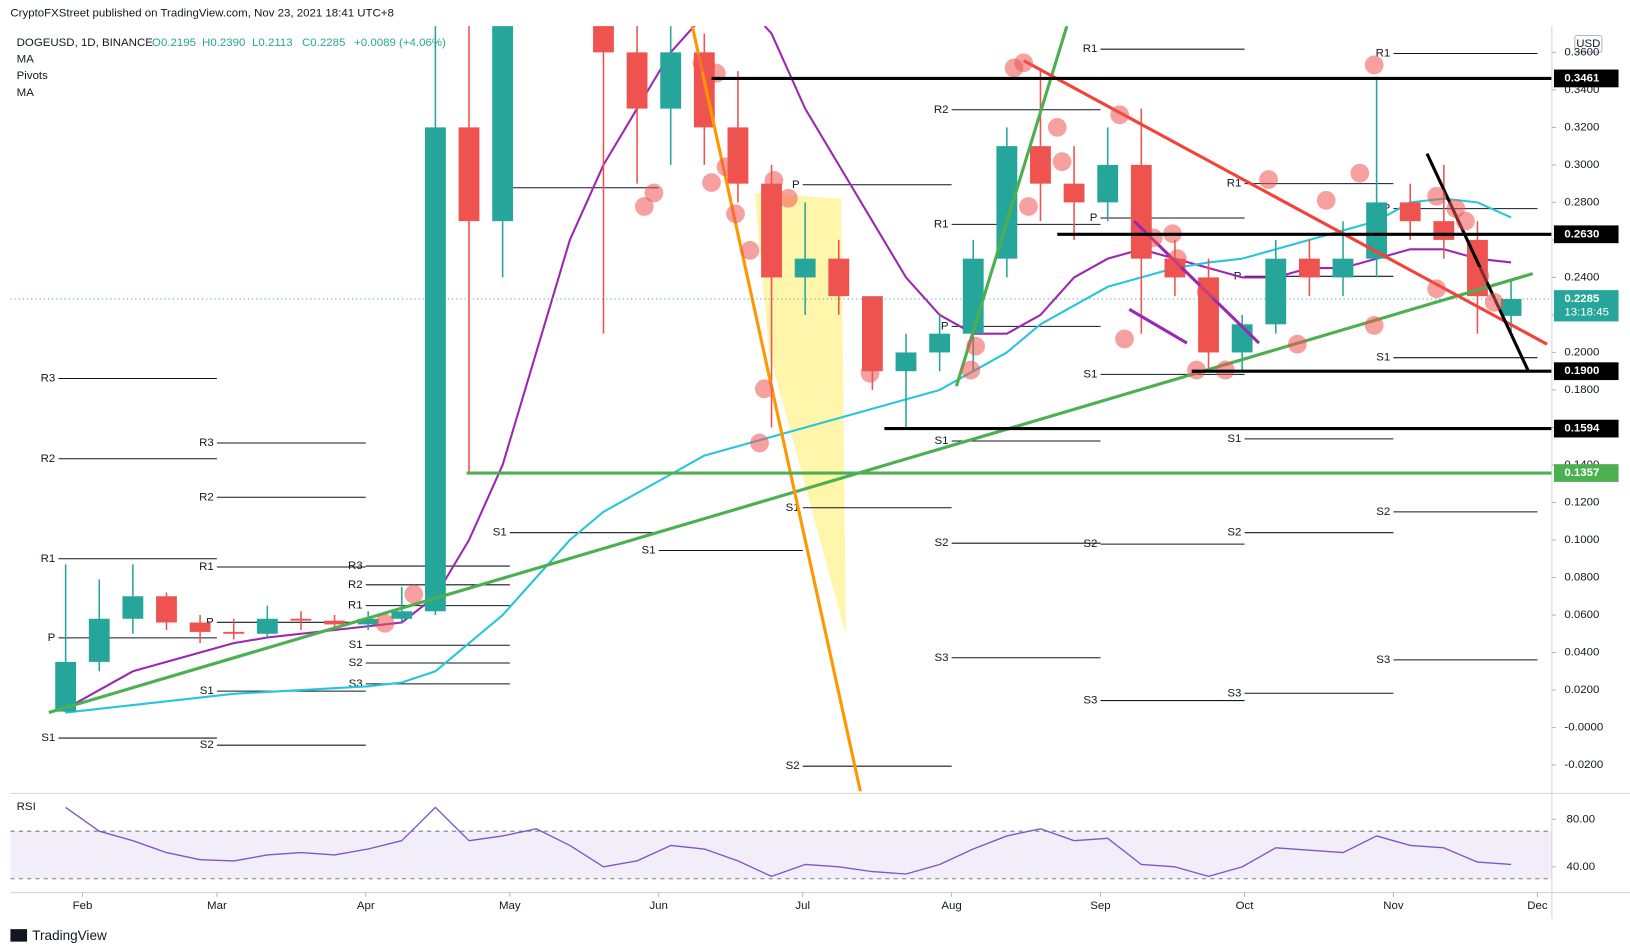 The image size is (1630, 950). I want to click on y-tick-label: 0.3000, so click(1581, 165).